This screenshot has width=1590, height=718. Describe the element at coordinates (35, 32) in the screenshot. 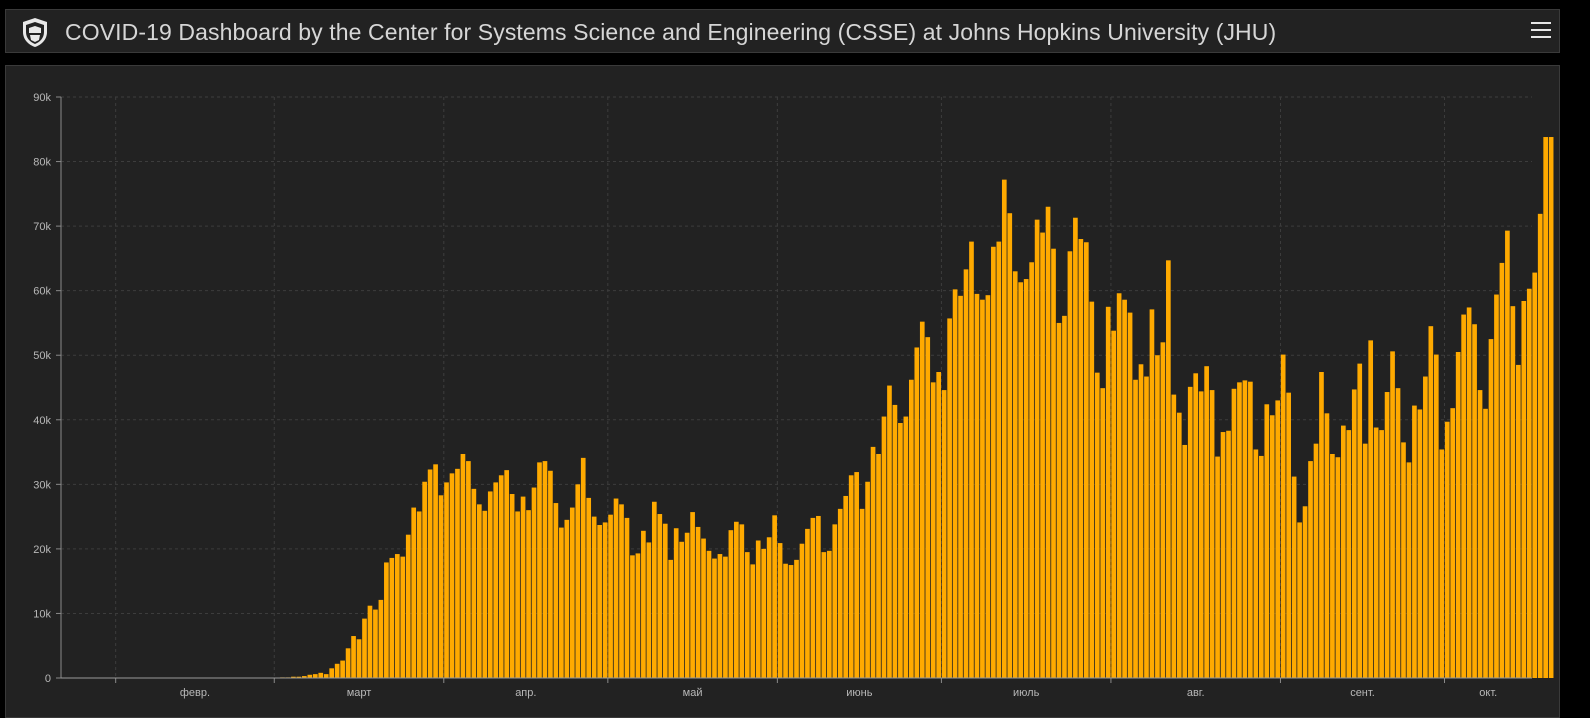

I see `university-seal-icon` at that location.